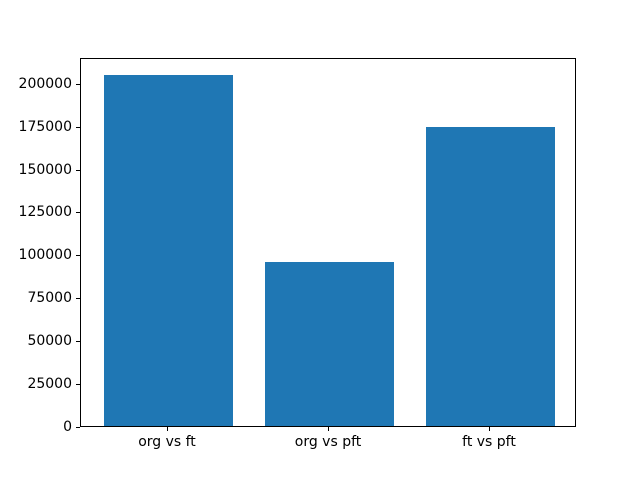 This screenshot has height=480, width=640. Describe the element at coordinates (67, 427) in the screenshot. I see `y-tick-label-0: 0` at that location.